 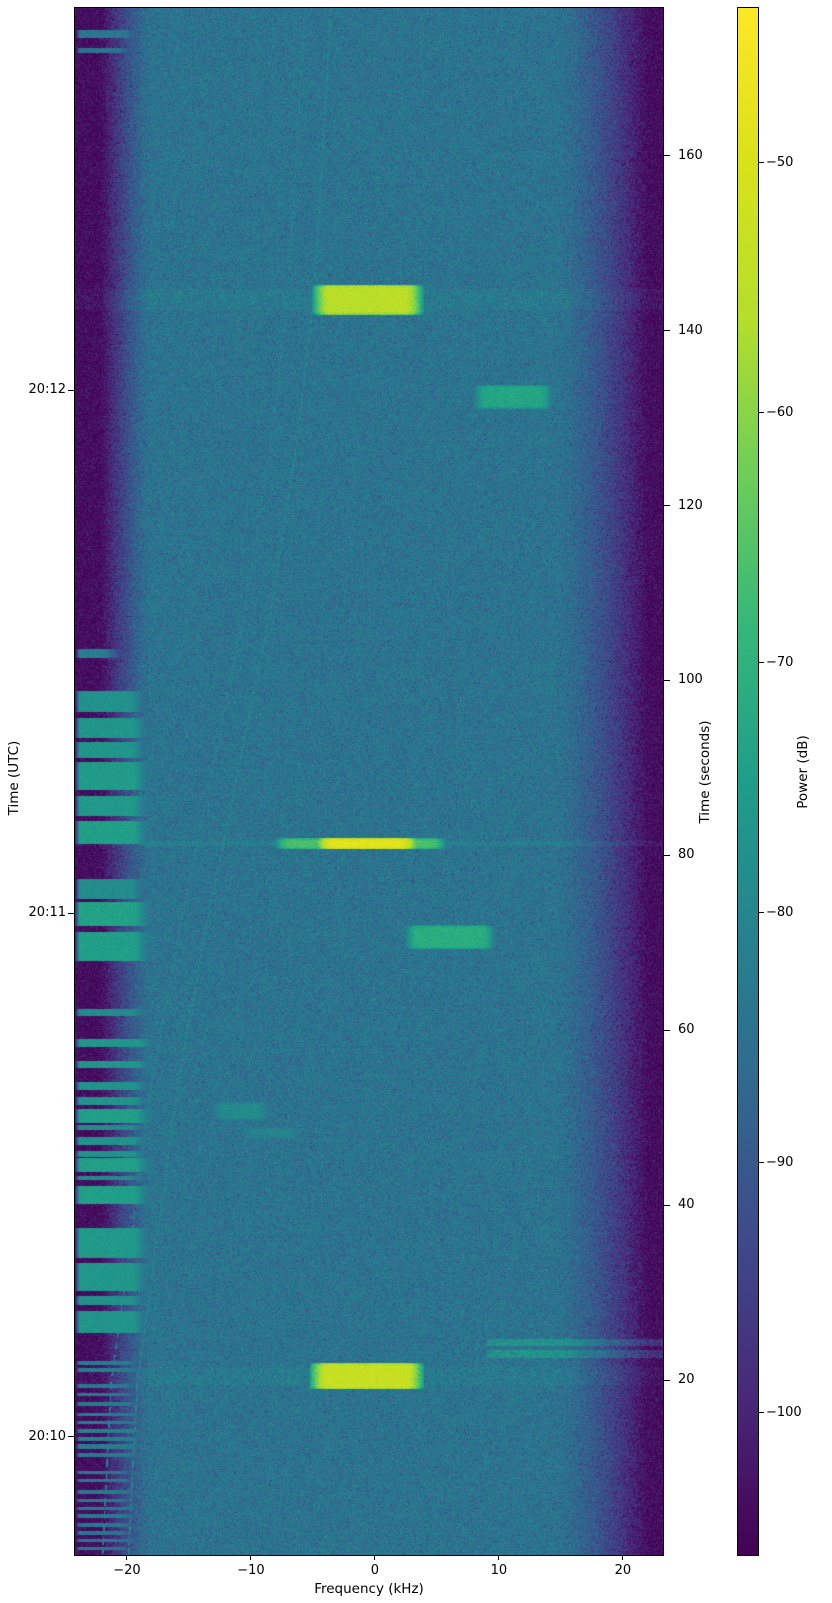 What do you see at coordinates (47, 913) in the screenshot?
I see `utc-tick-label: 20:11` at bounding box center [47, 913].